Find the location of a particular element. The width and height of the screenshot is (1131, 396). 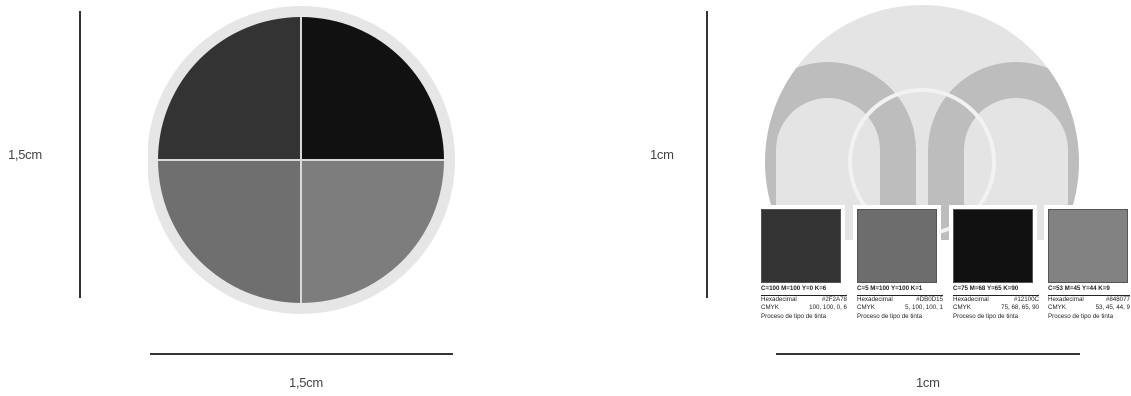

logo-right-arch is located at coordinates (1003, 151).